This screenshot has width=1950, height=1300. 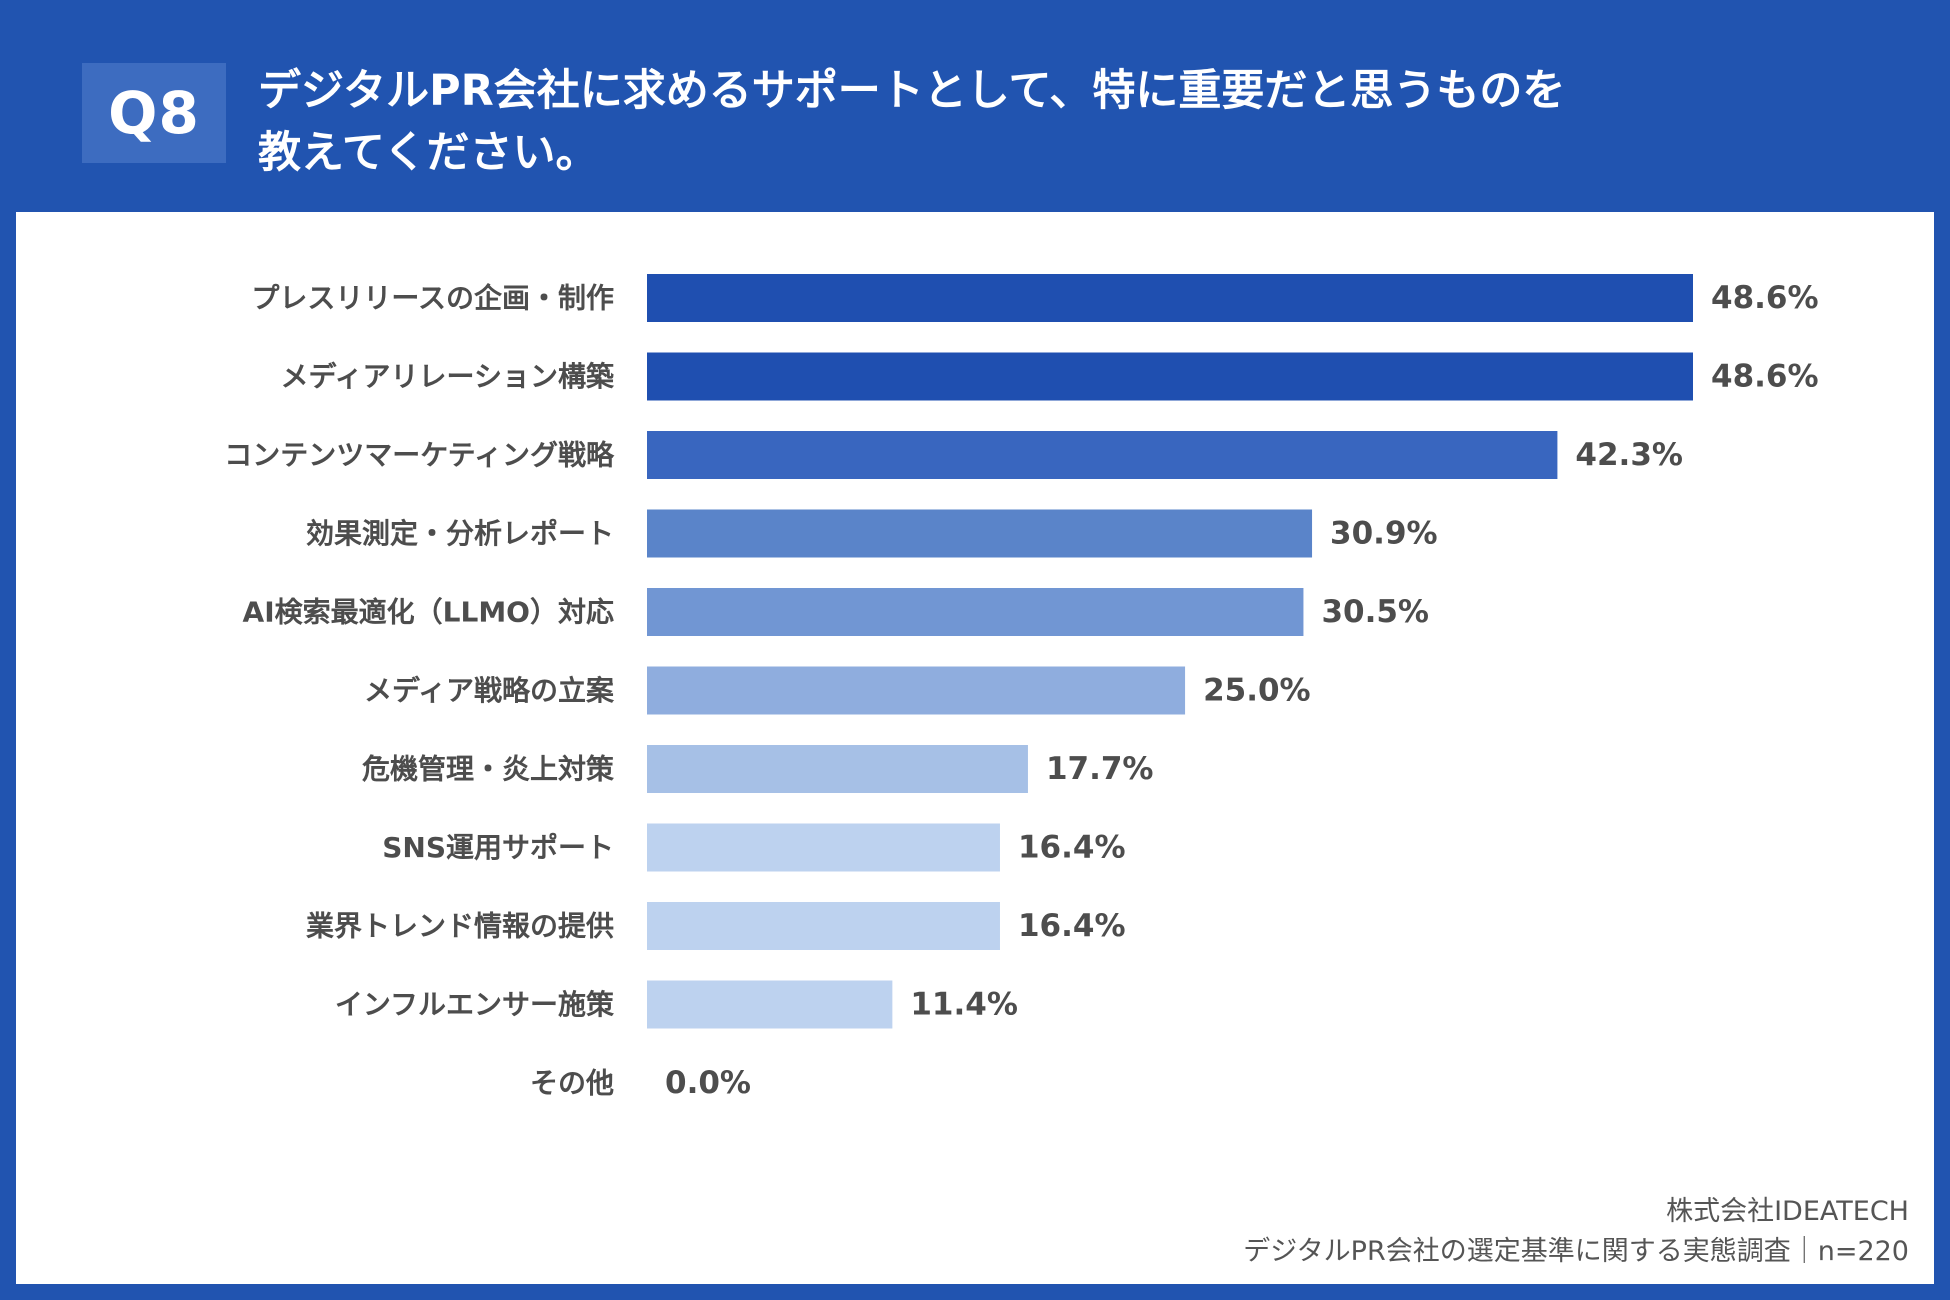 I want to click on source-survey: デジタルPR会社の選定基準に関する実態調査｜n=220, so click(x=1576, y=1251).